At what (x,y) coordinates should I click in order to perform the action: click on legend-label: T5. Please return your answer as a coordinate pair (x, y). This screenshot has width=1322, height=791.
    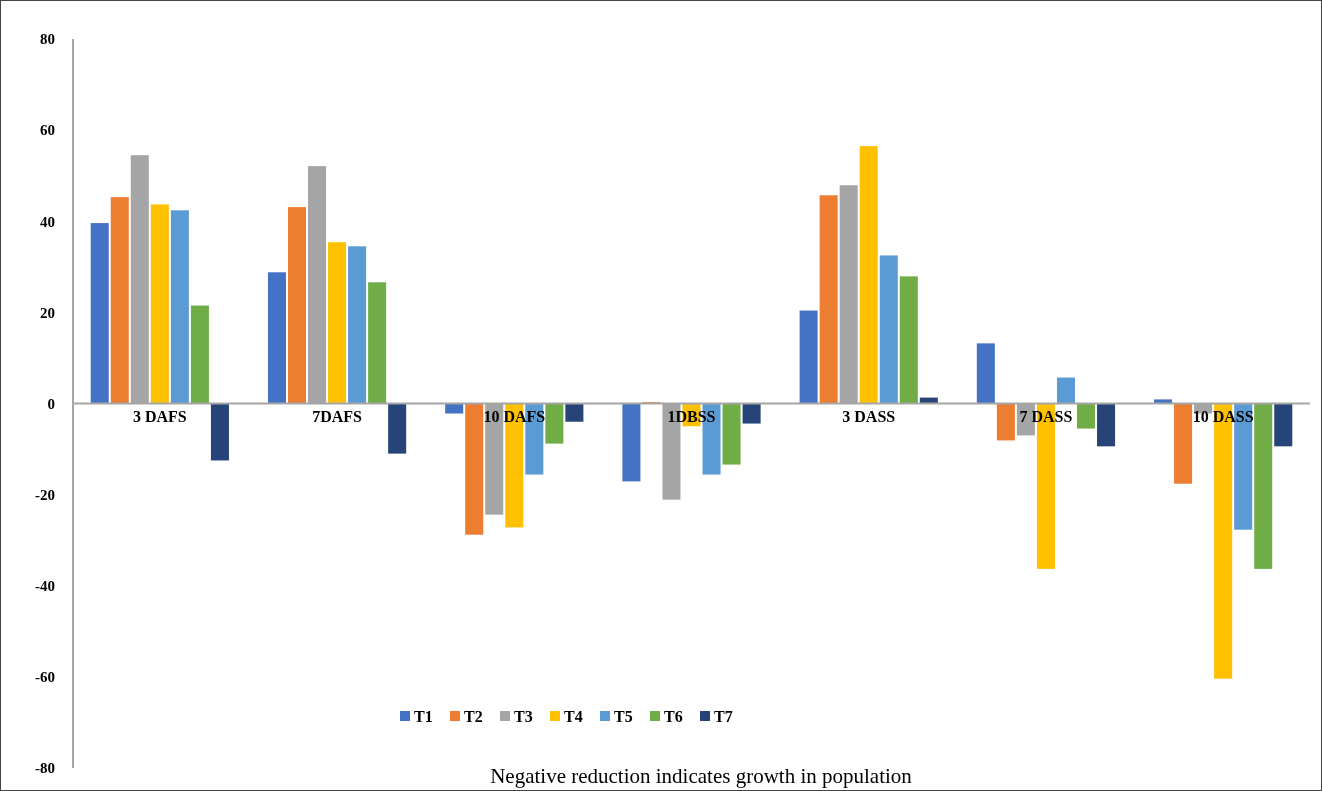
    Looking at the image, I should click on (623, 716).